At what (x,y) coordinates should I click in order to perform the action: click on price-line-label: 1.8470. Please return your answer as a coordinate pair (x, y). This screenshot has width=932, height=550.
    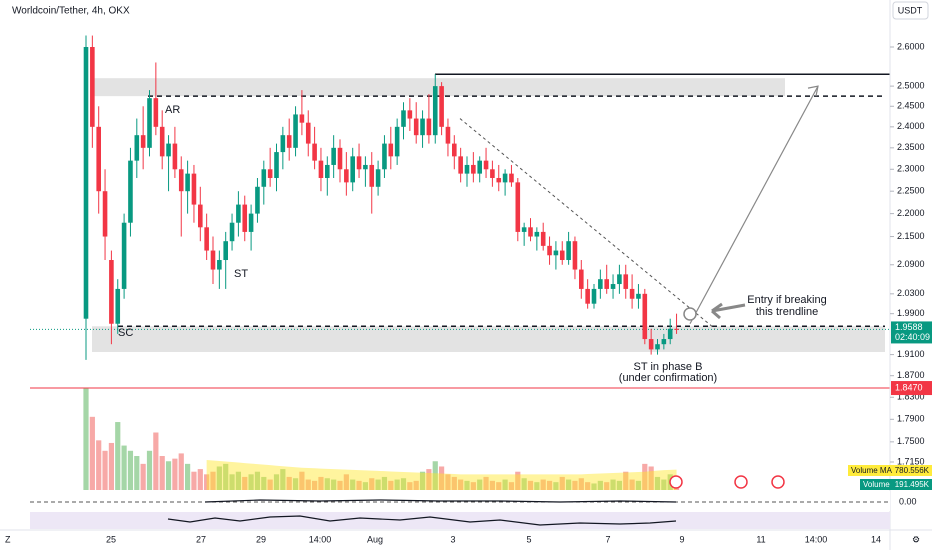
    Looking at the image, I should click on (909, 387).